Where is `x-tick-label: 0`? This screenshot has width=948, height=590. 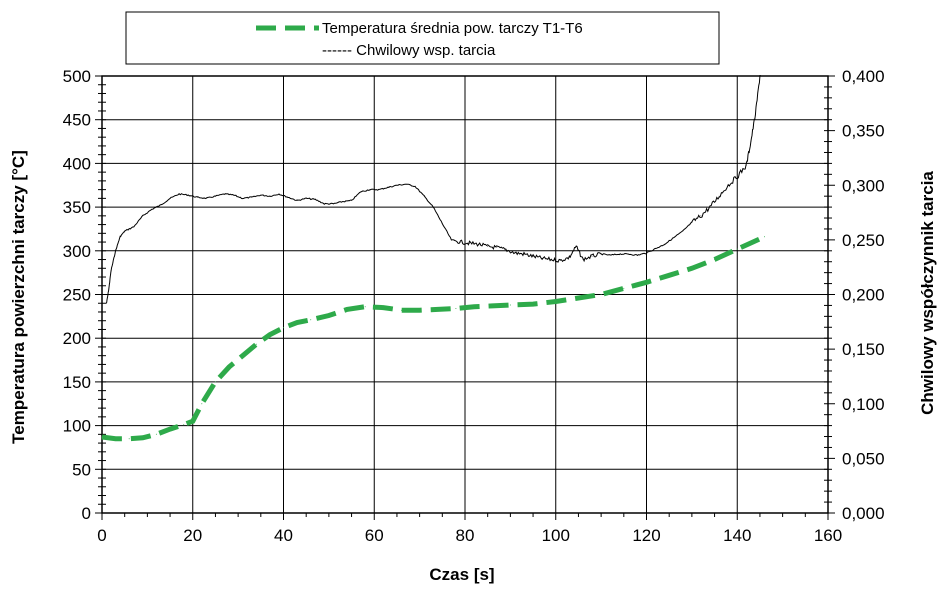
x-tick-label: 0 is located at coordinates (101, 535).